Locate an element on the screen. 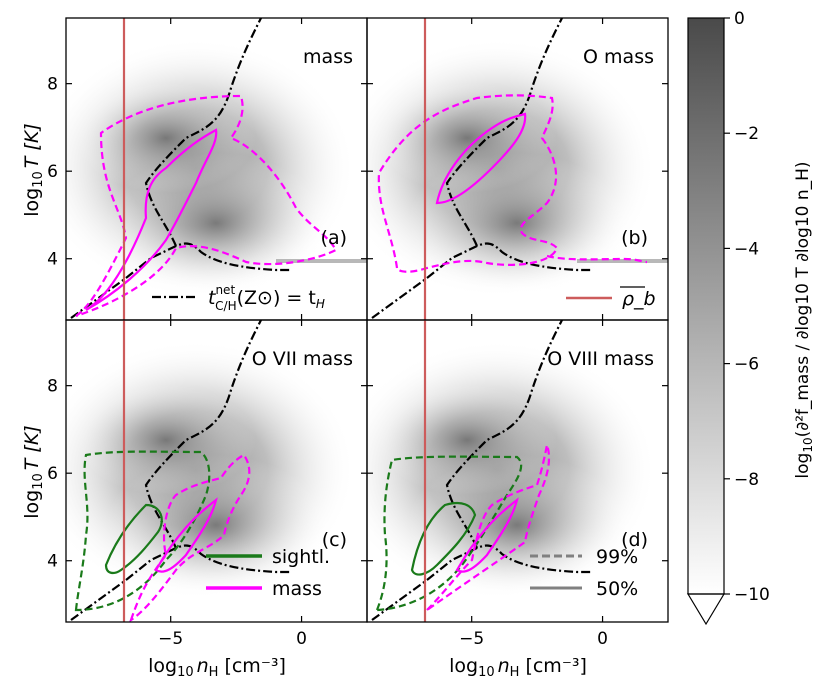 The height and width of the screenshot is (698, 830). panel-title: mass is located at coordinates (328, 57).